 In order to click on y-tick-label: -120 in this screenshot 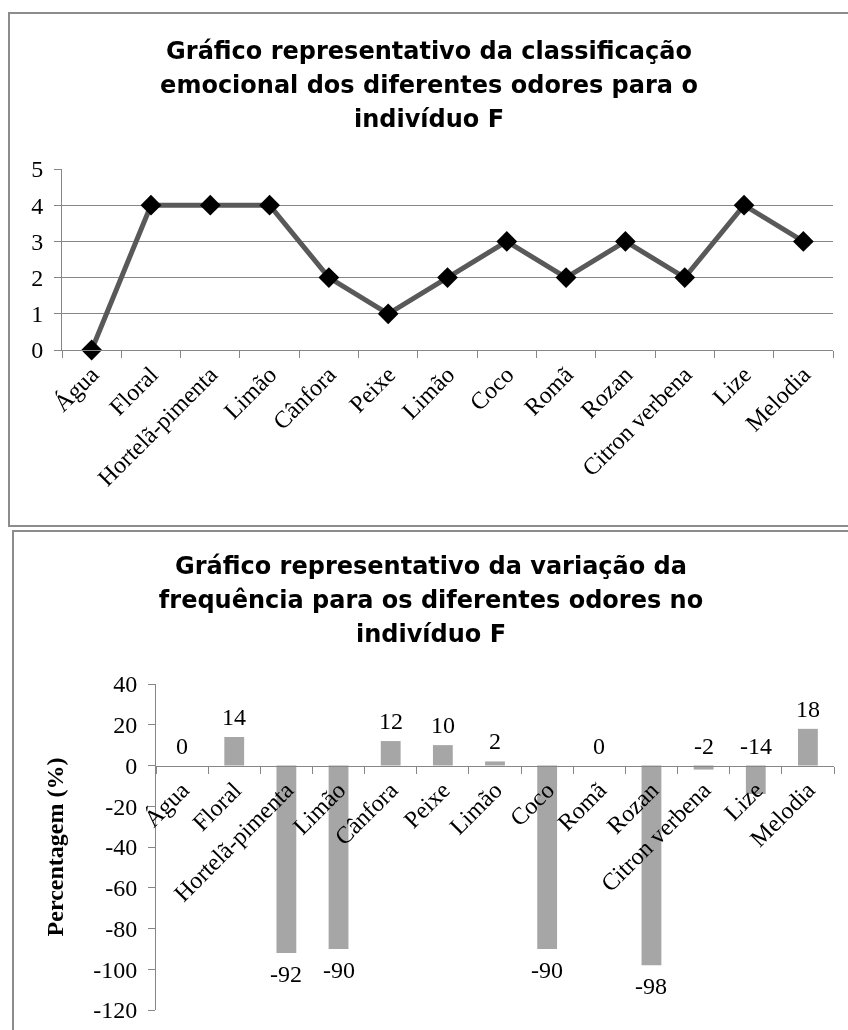, I will do `click(115, 1010)`.